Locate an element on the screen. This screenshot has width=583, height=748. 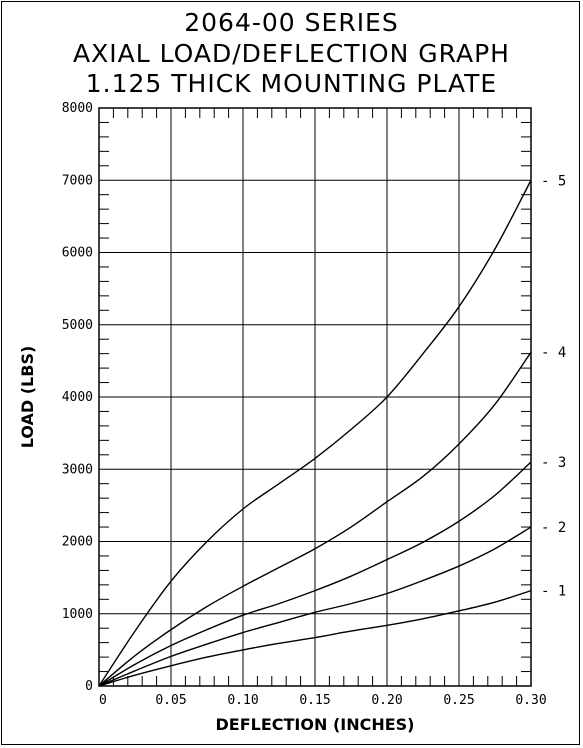
y-tick-label: 4000 is located at coordinates (77, 397).